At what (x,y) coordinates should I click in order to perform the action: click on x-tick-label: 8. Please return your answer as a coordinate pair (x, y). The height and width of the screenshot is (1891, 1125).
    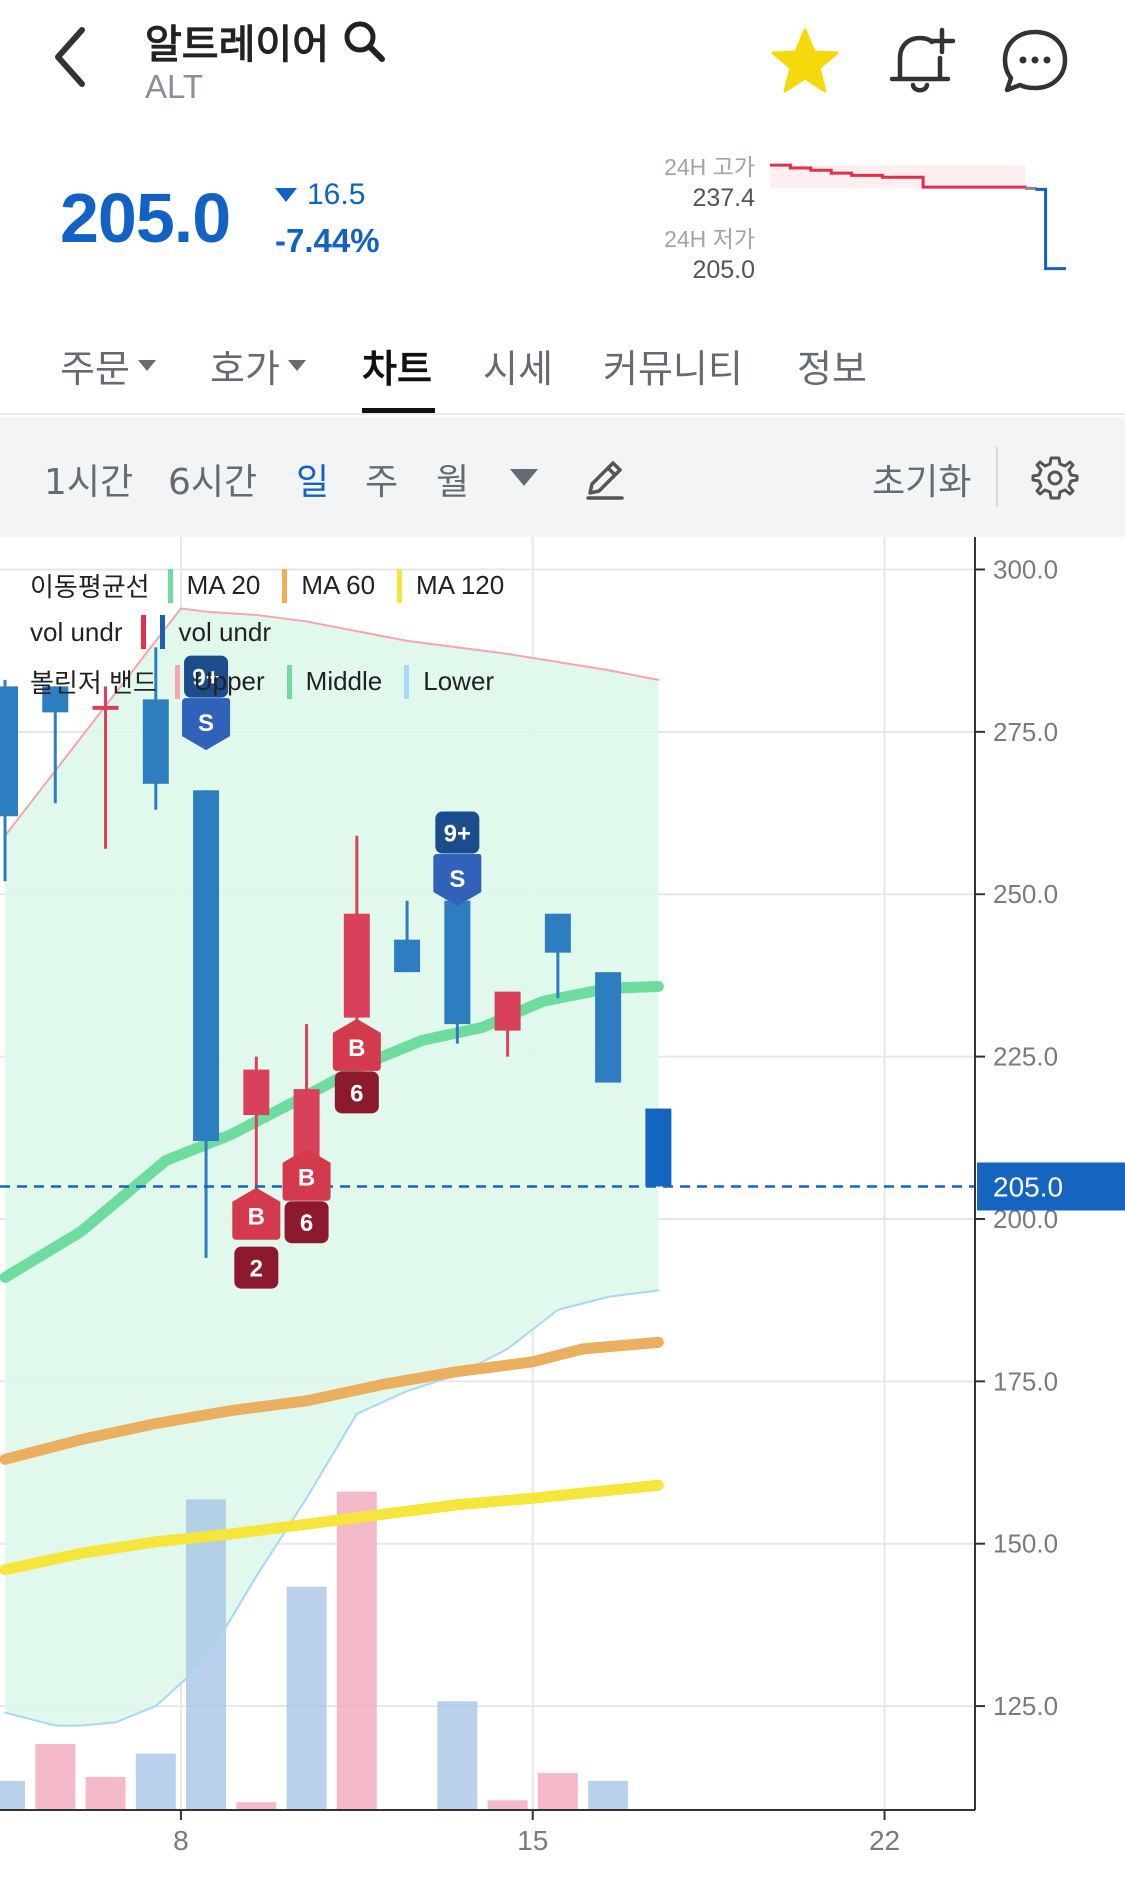
    Looking at the image, I should click on (181, 1840).